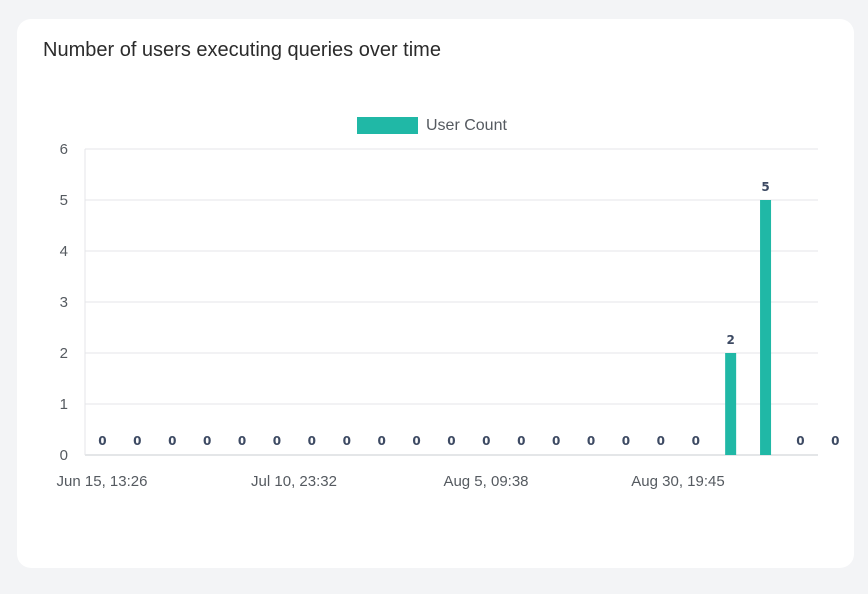  What do you see at coordinates (64, 251) in the screenshot?
I see `y-tick-label: 4` at bounding box center [64, 251].